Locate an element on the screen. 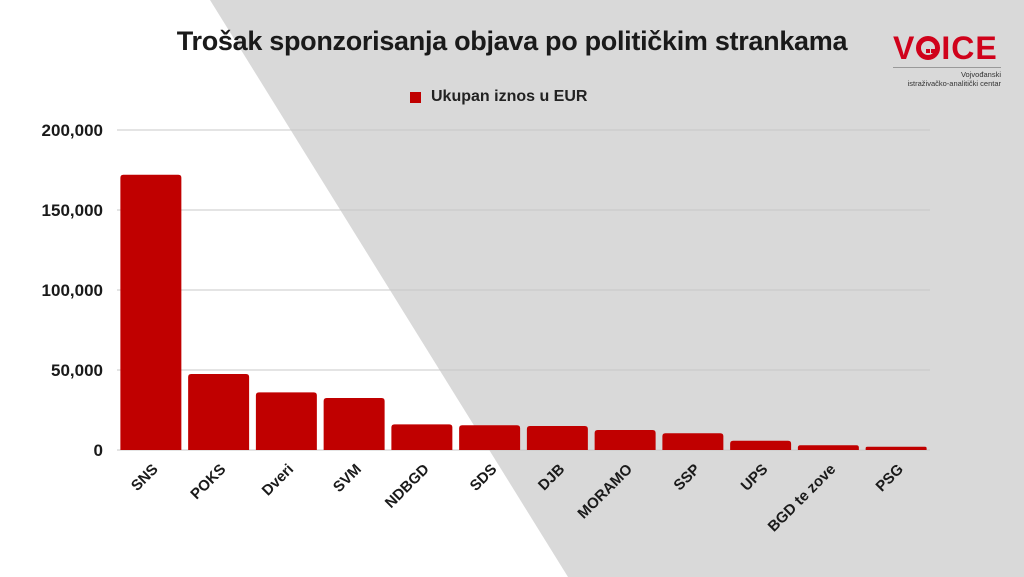 Image resolution: width=1024 pixels, height=577 pixels. x-tick-label: DJB is located at coordinates (551, 477).